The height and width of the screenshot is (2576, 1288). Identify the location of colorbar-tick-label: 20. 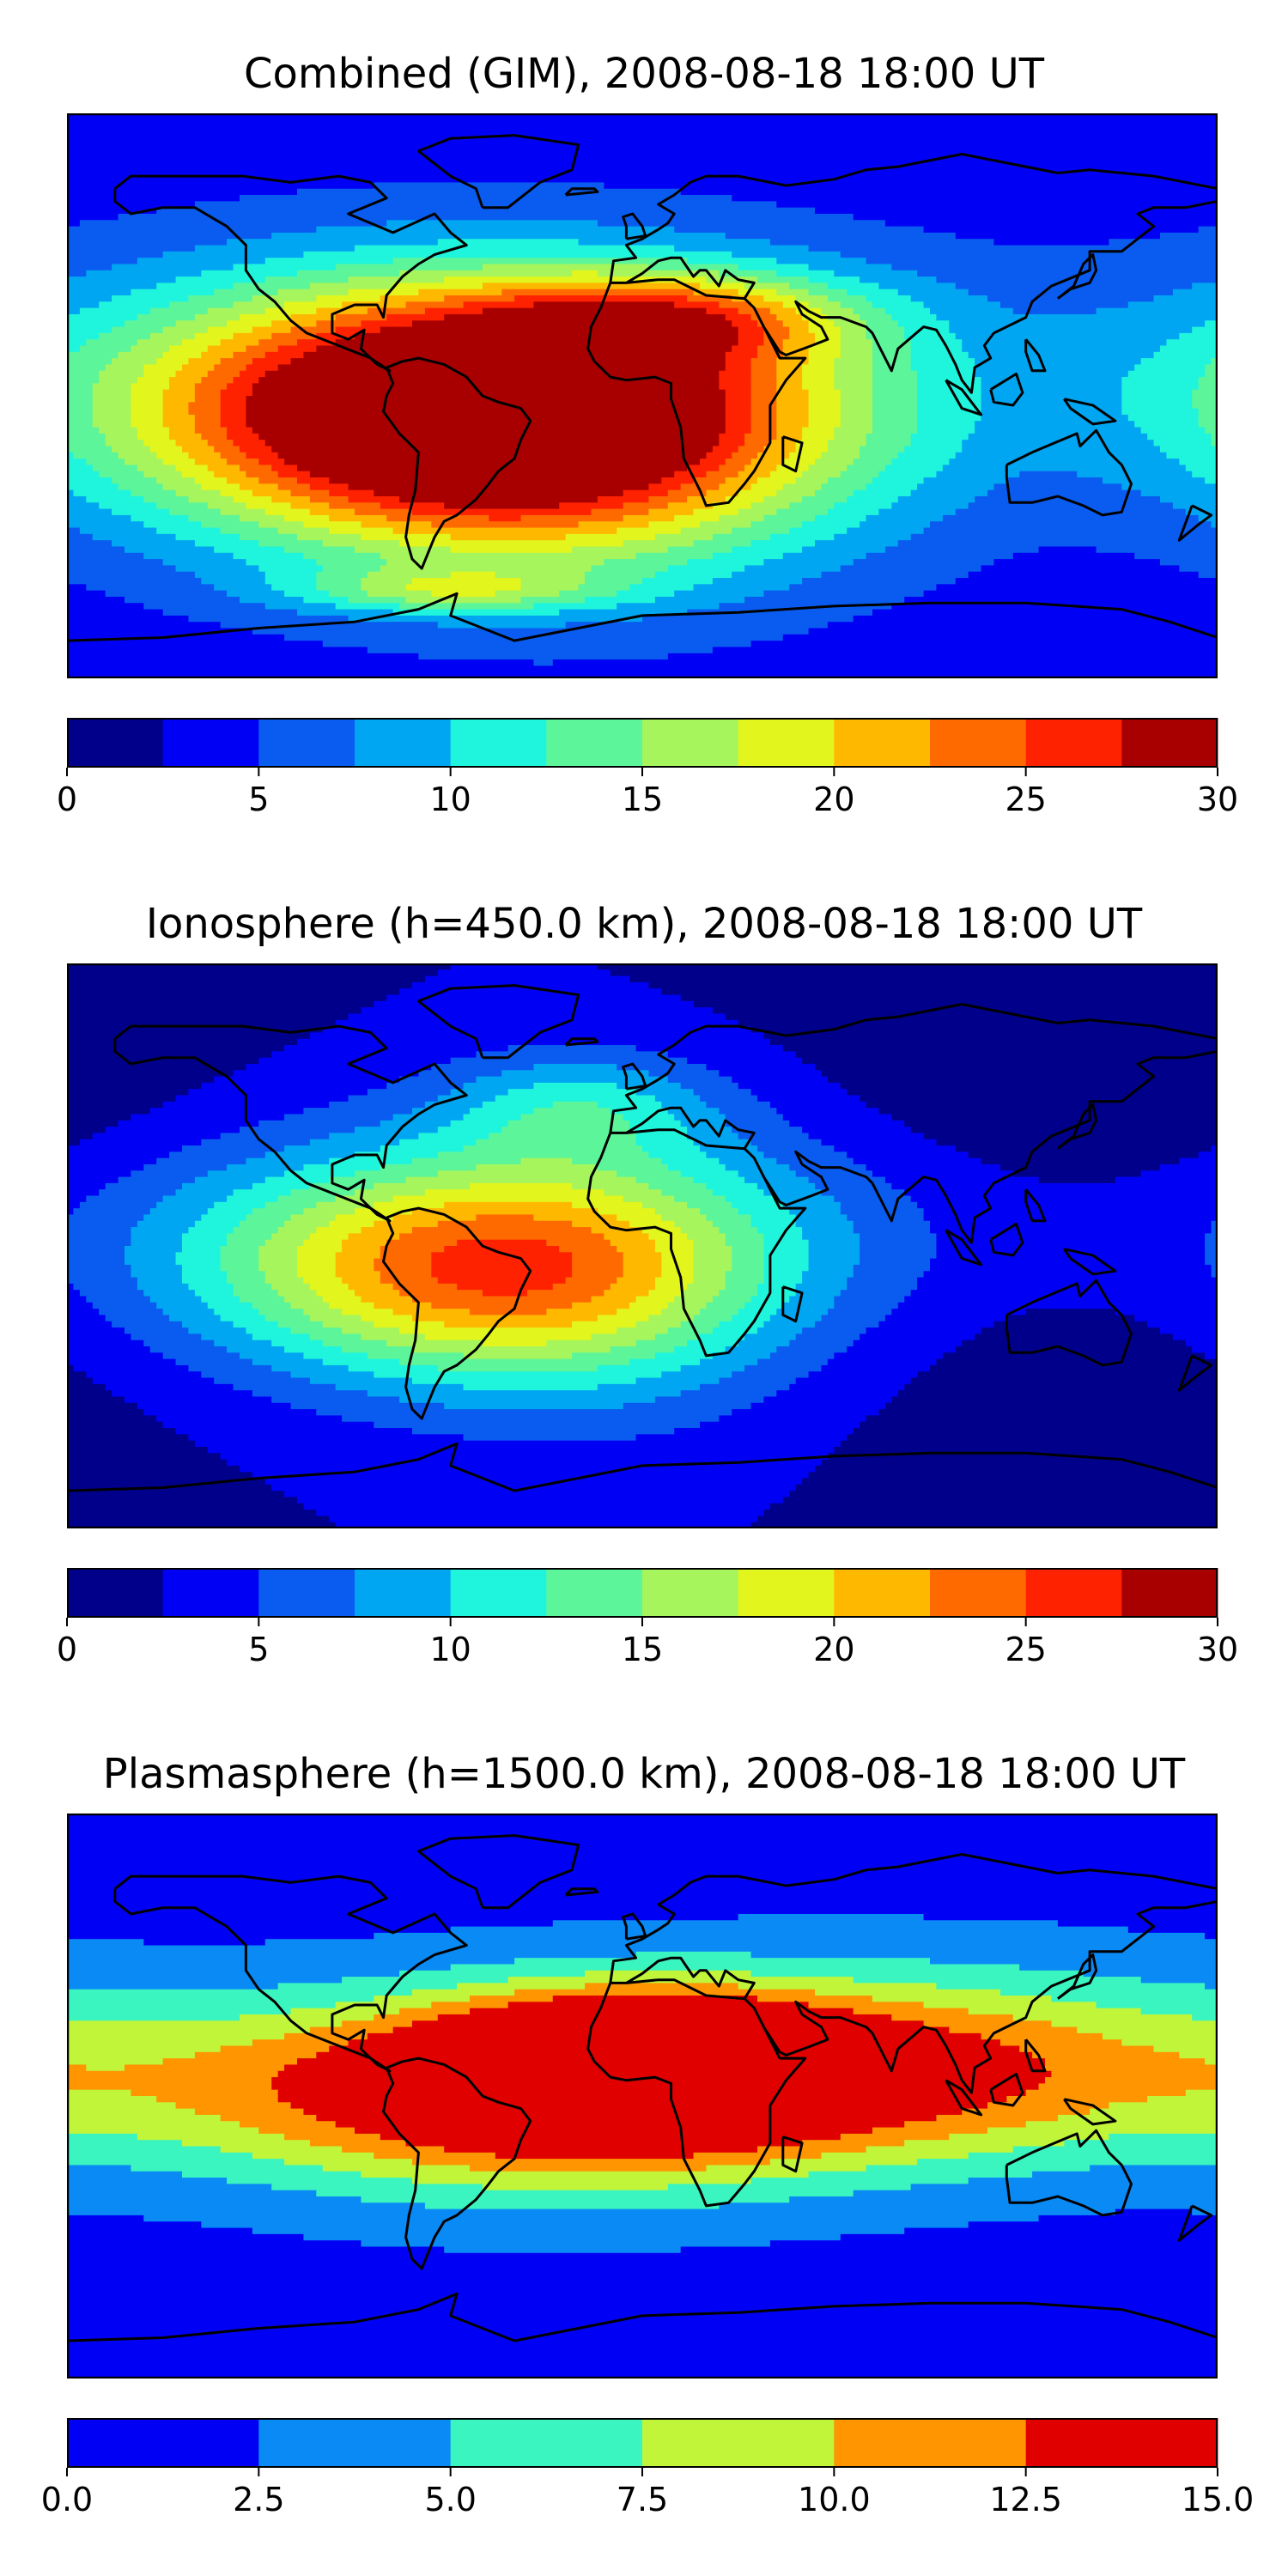
(834, 799).